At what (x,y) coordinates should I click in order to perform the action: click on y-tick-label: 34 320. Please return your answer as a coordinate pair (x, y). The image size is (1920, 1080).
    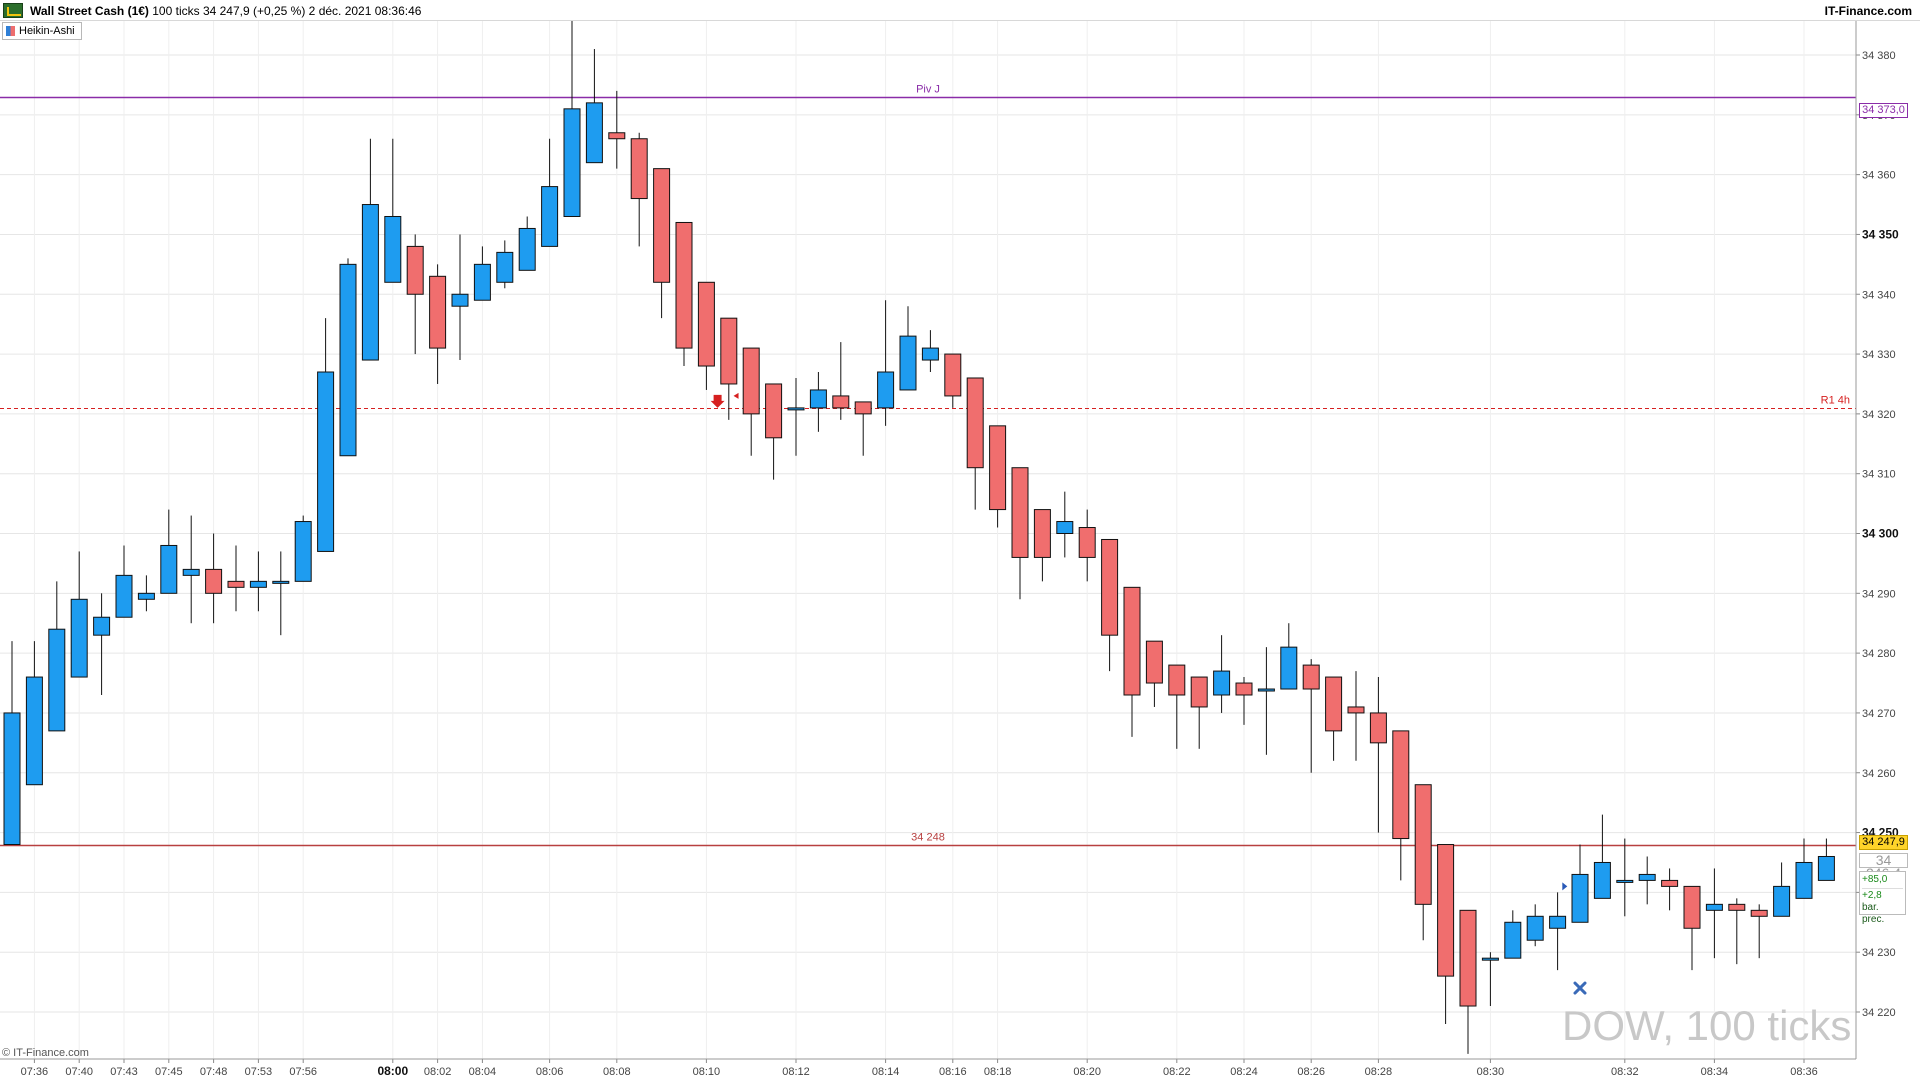
    Looking at the image, I should click on (1879, 415).